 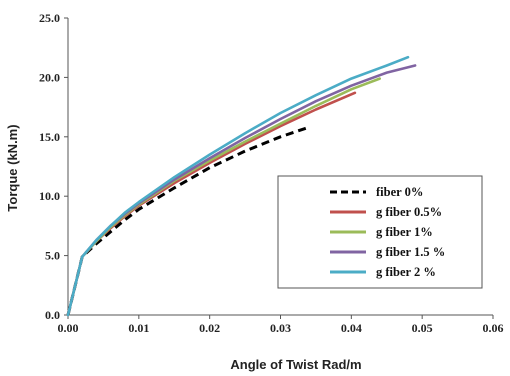 What do you see at coordinates (399, 192) in the screenshot?
I see `legend-label-0: fiber 0%` at bounding box center [399, 192].